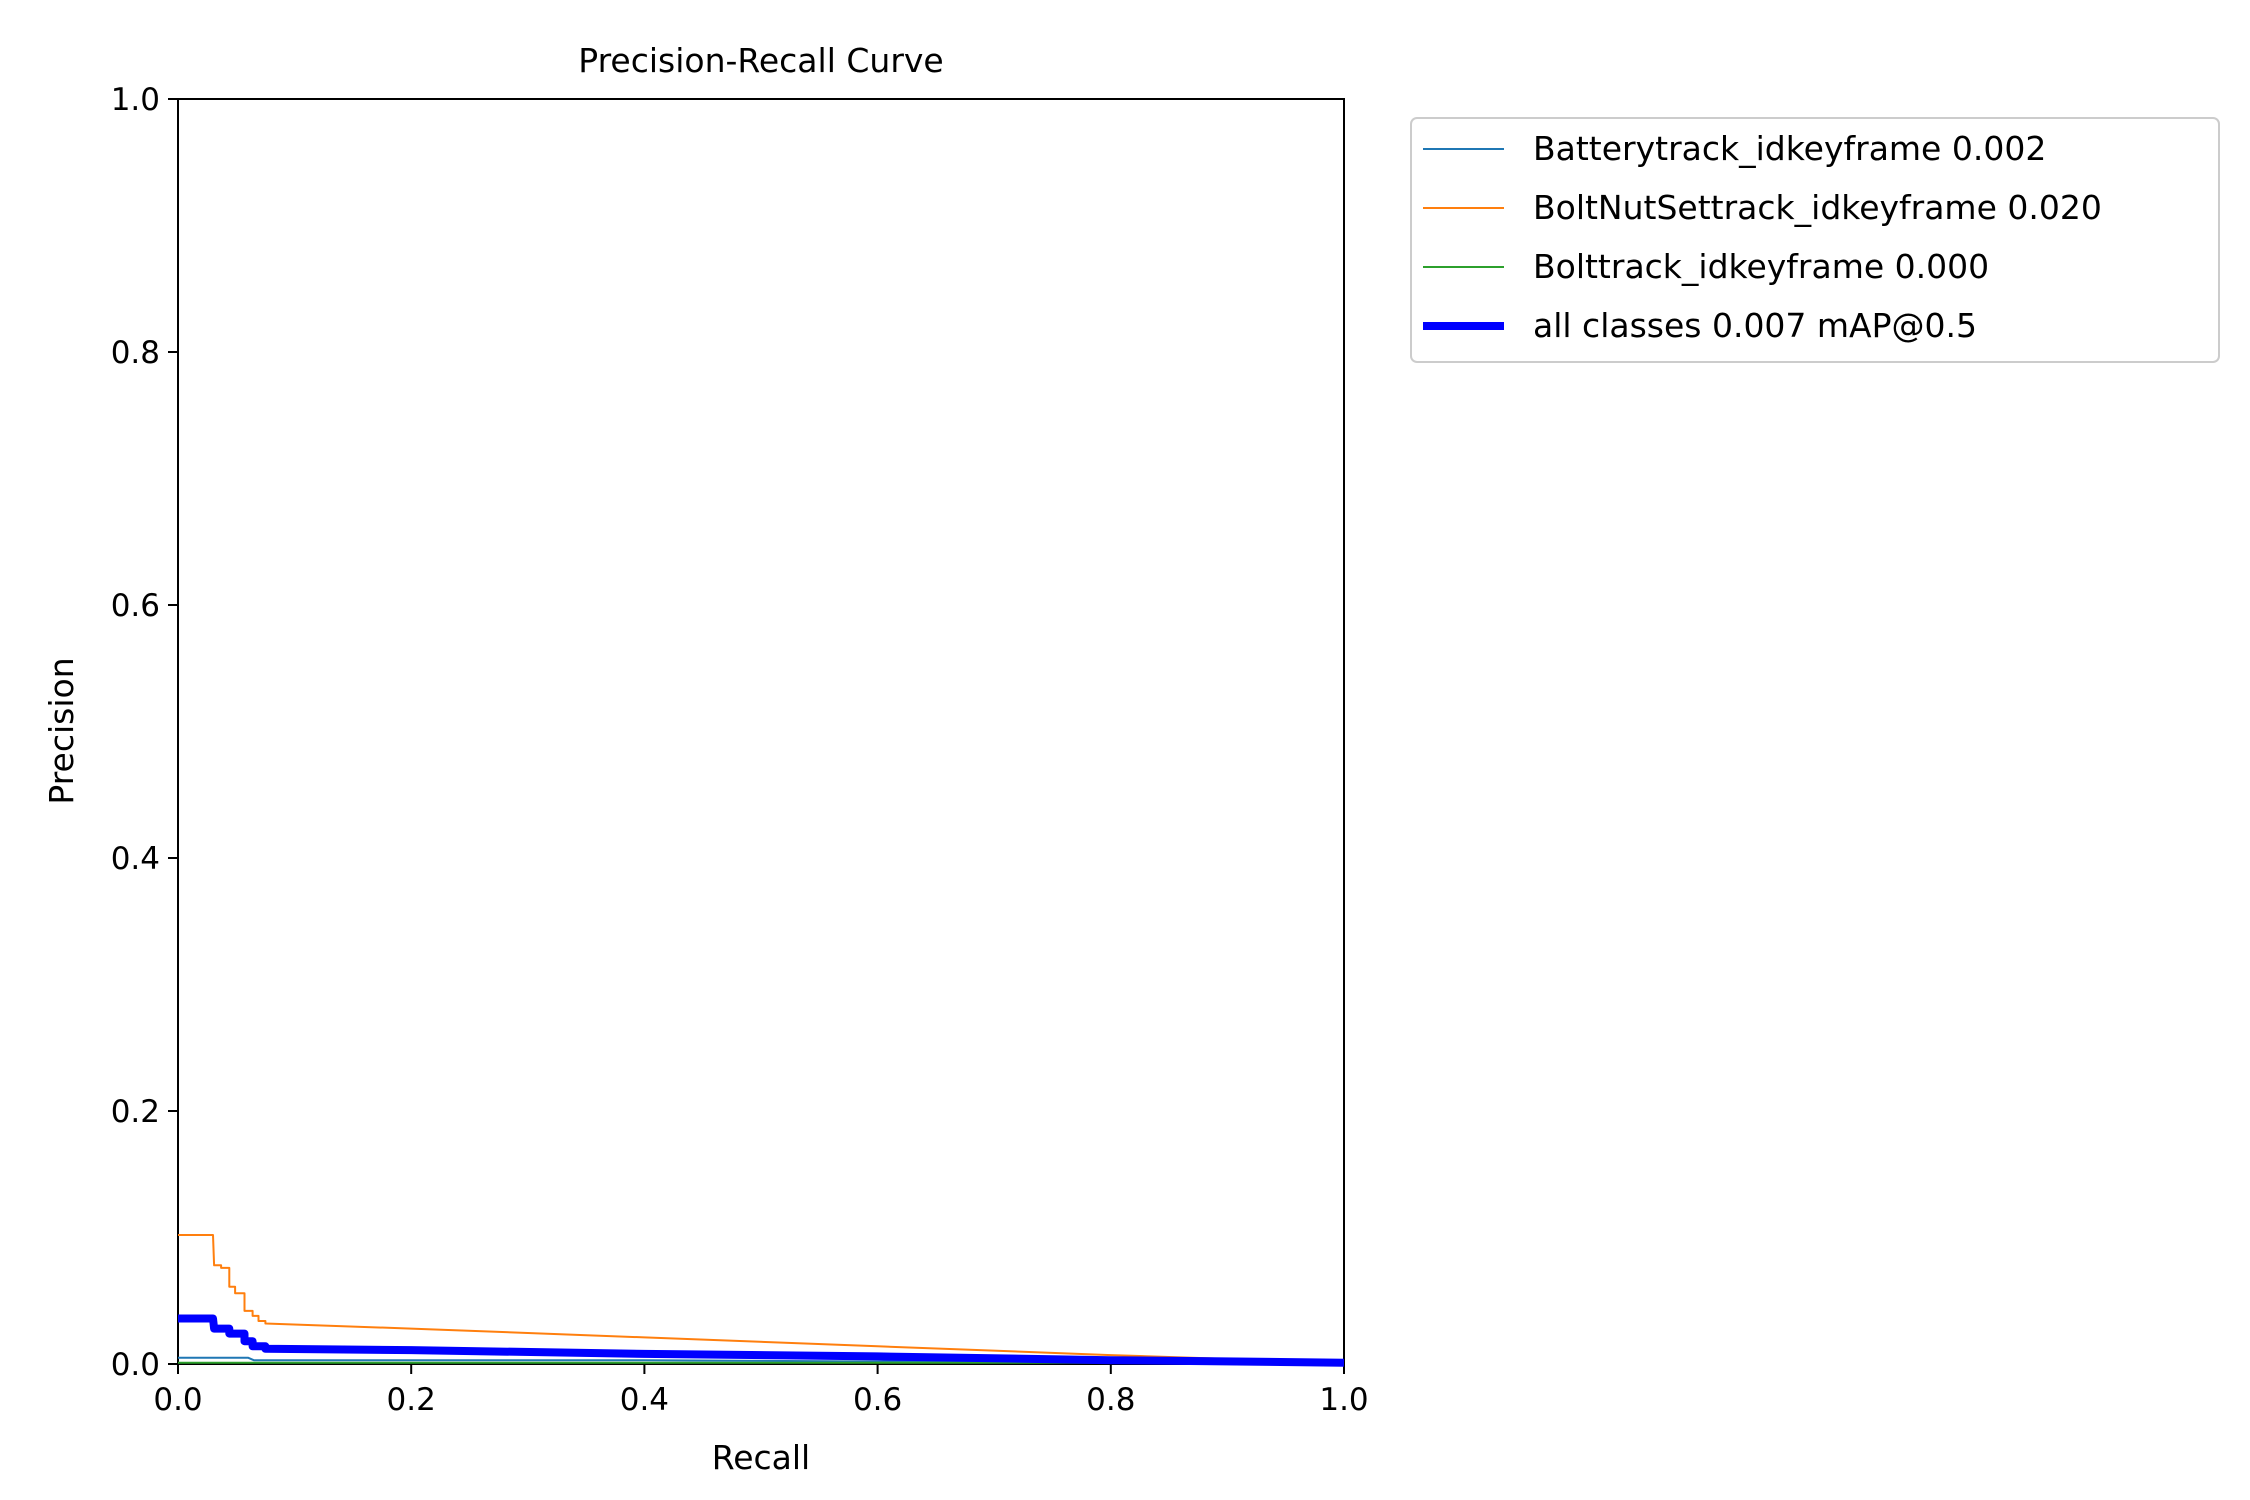 The height and width of the screenshot is (1500, 2250). What do you see at coordinates (135, 859) in the screenshot?
I see `y-tick-label: 0.4` at bounding box center [135, 859].